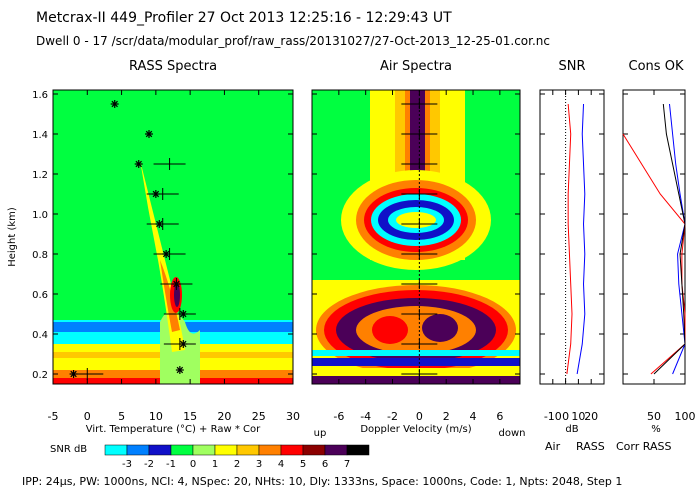 This screenshot has height=500, width=700. I want to click on ytick-label: 1.6, so click(40, 95).